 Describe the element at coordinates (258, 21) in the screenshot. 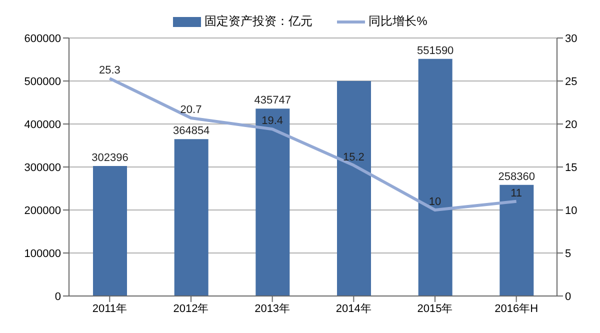

I see `legend-label: 固定资产投资：亿元` at that location.